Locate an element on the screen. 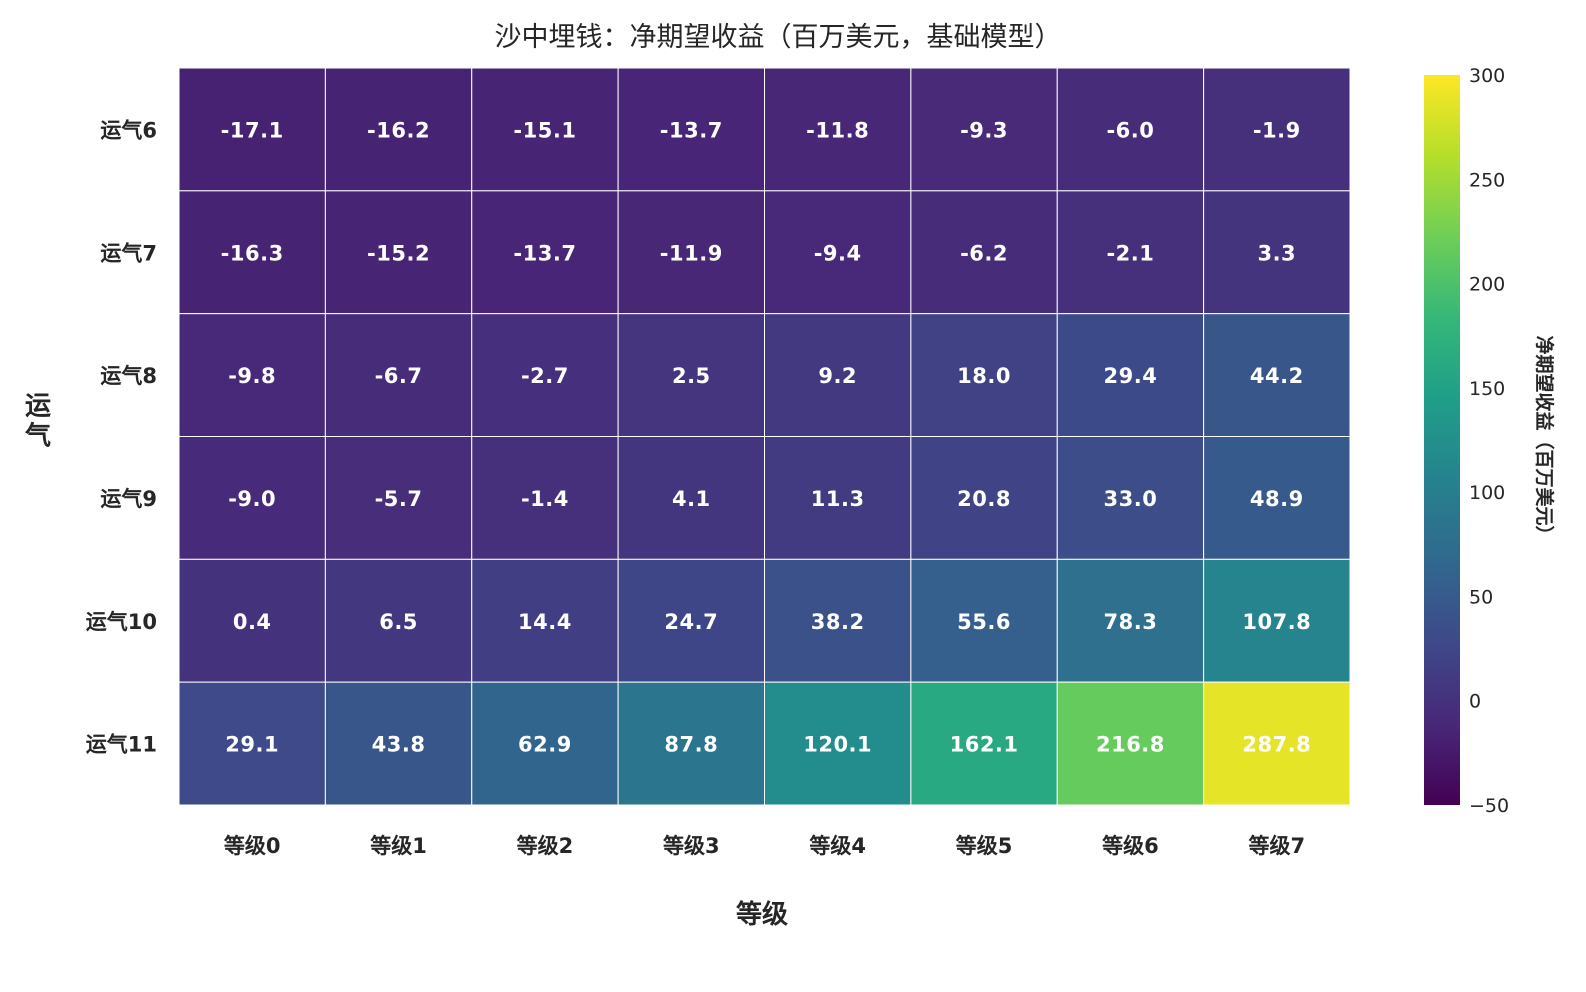 This screenshot has width=1586, height=992. heatmap-cell-label: 48.9 is located at coordinates (1277, 499).